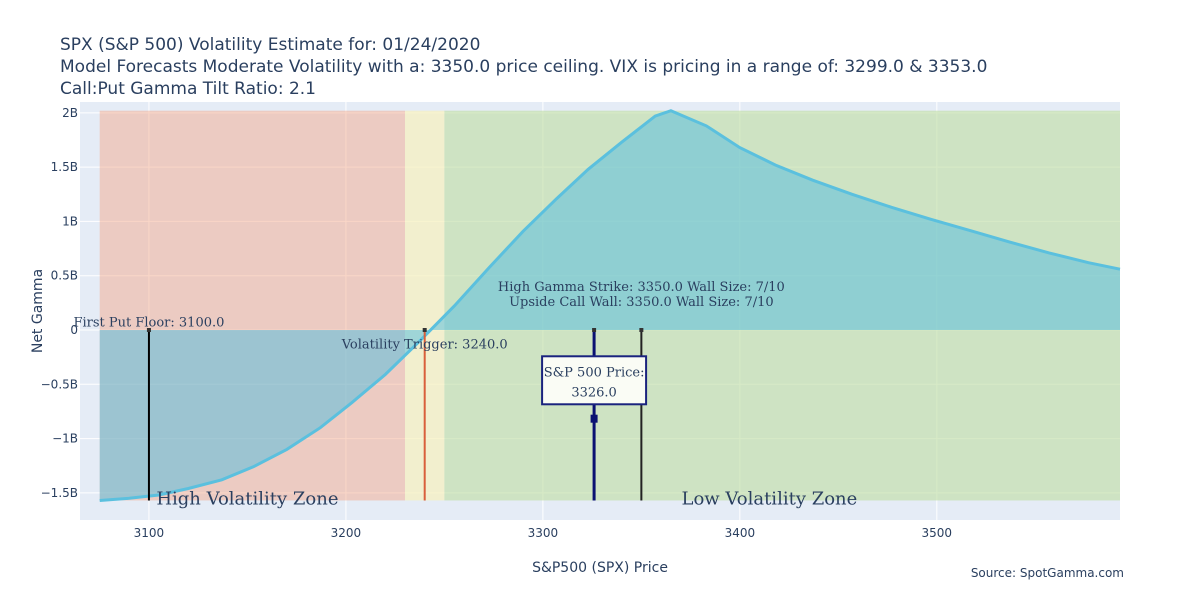 This screenshot has width=1200, height=600. Describe the element at coordinates (424, 330) in the screenshot. I see `volatility-trigger-marker` at that location.